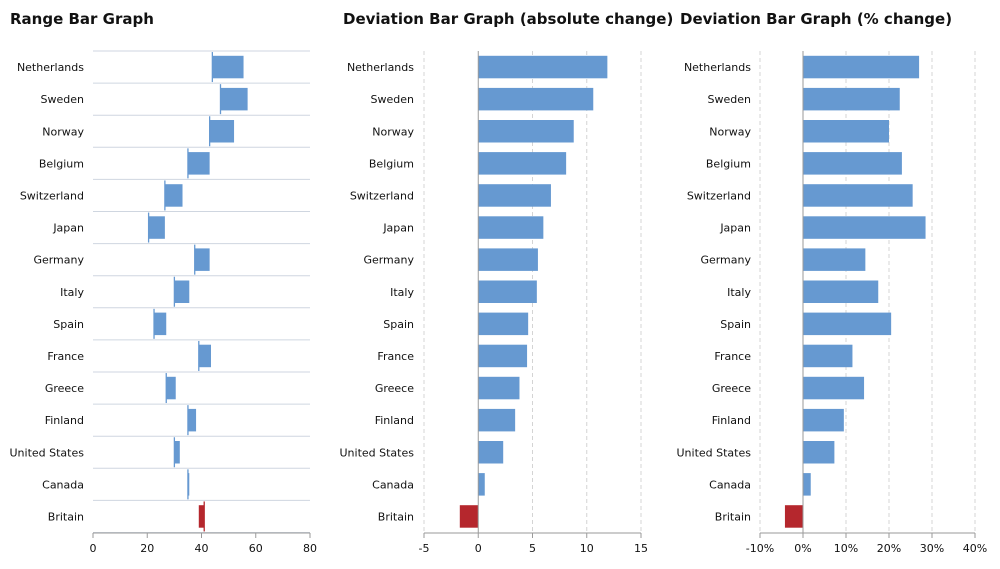 This screenshot has height=569, width=1000. Describe the element at coordinates (975, 548) in the screenshot. I see `x-tick-label: 40%` at that location.